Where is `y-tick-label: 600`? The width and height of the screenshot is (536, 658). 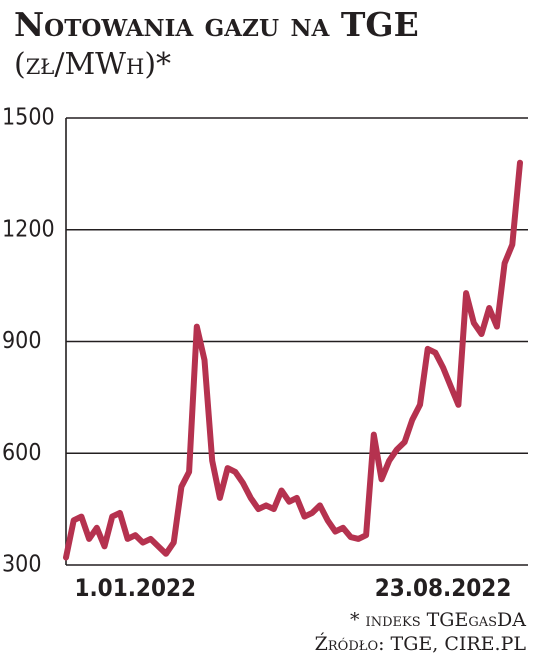
y-tick-label: 600 is located at coordinates (22, 453).